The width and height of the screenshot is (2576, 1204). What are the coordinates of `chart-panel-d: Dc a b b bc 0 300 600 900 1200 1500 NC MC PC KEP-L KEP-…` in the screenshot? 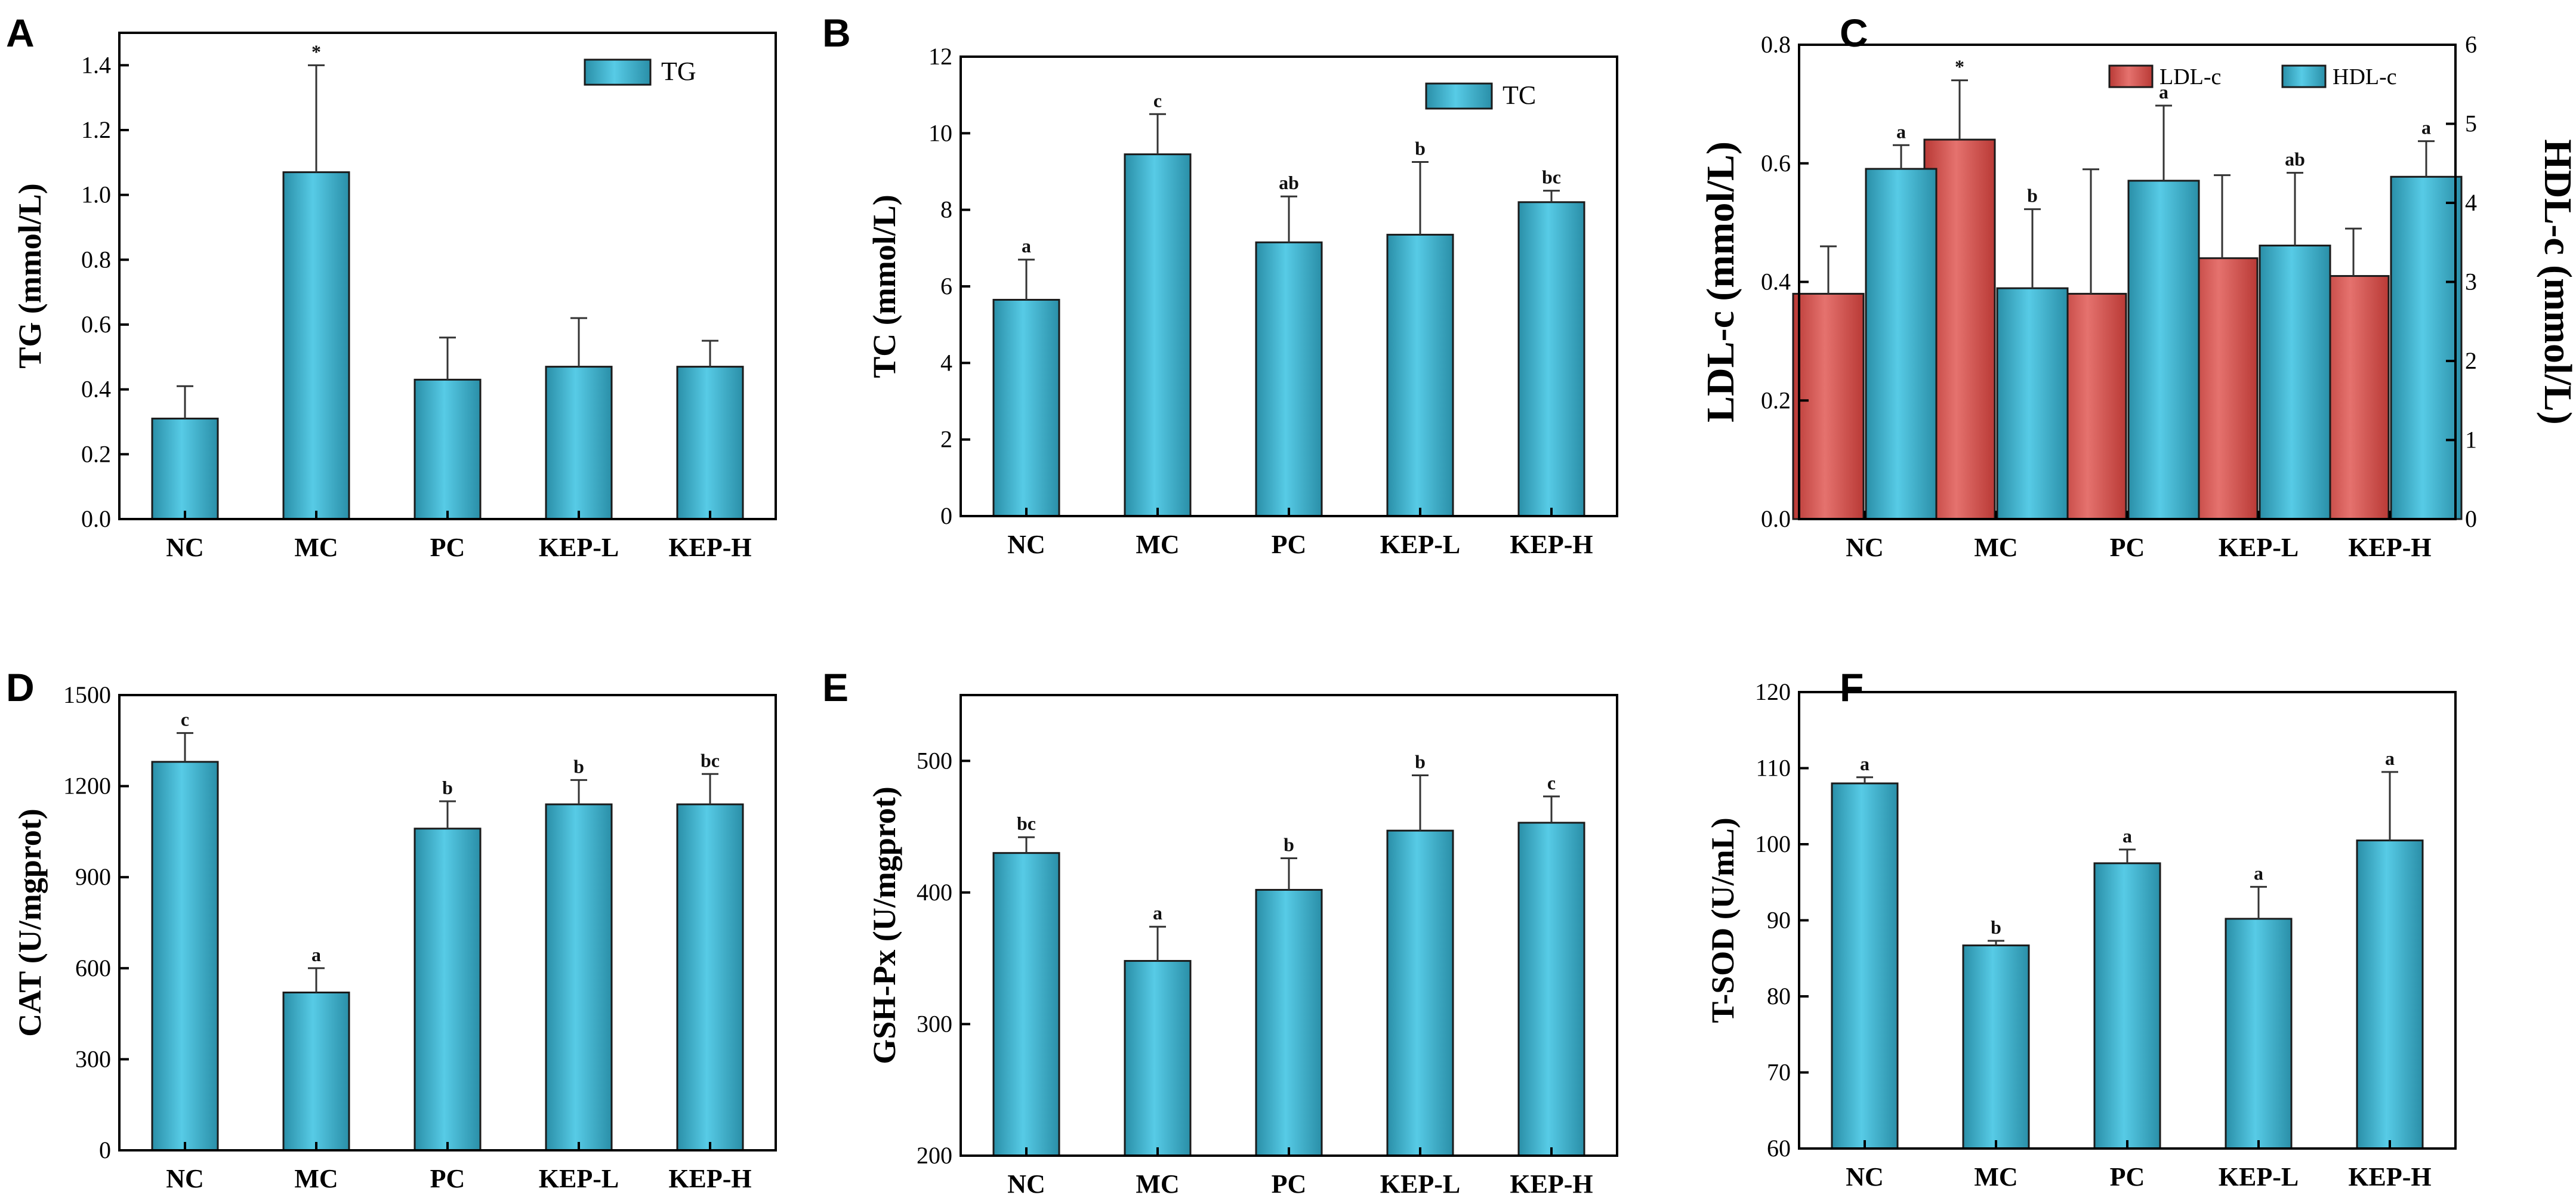 It's located at (391, 929).